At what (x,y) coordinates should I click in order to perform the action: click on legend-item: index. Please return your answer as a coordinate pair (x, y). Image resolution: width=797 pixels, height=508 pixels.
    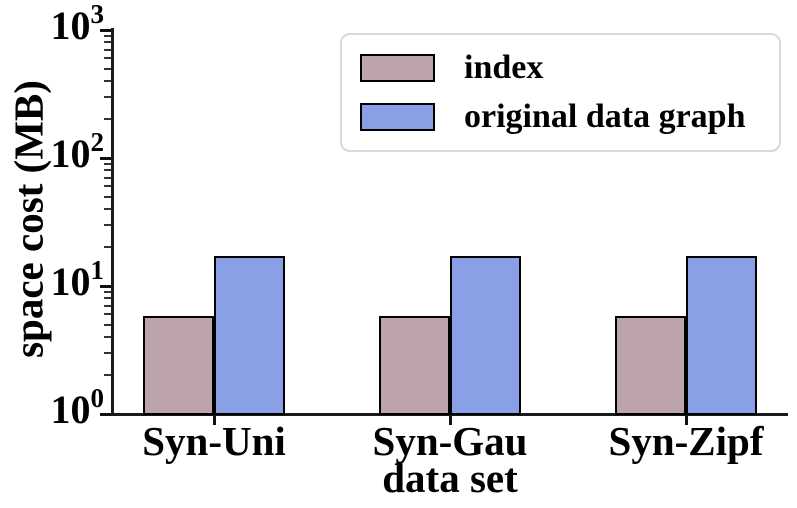
    Looking at the image, I should click on (569, 68).